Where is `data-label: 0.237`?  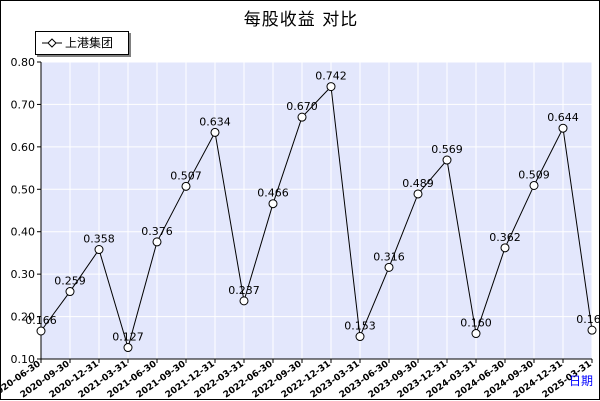
data-label: 0.237 is located at coordinates (244, 290).